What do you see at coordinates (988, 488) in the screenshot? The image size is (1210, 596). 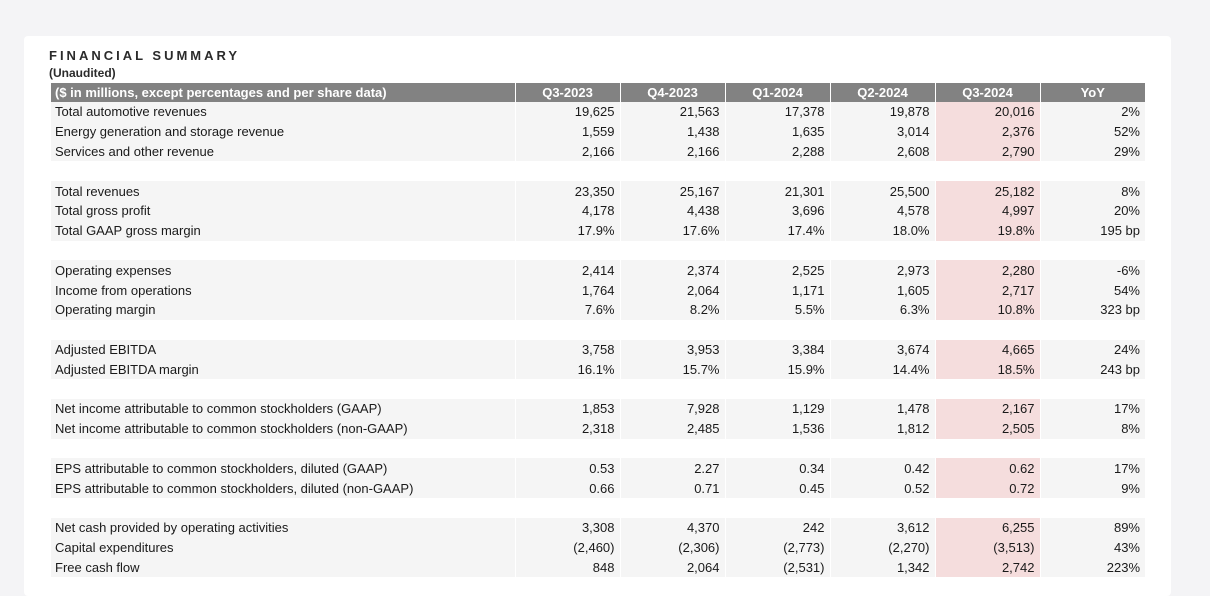 I see `highlight-cell: 0.72` at bounding box center [988, 488].